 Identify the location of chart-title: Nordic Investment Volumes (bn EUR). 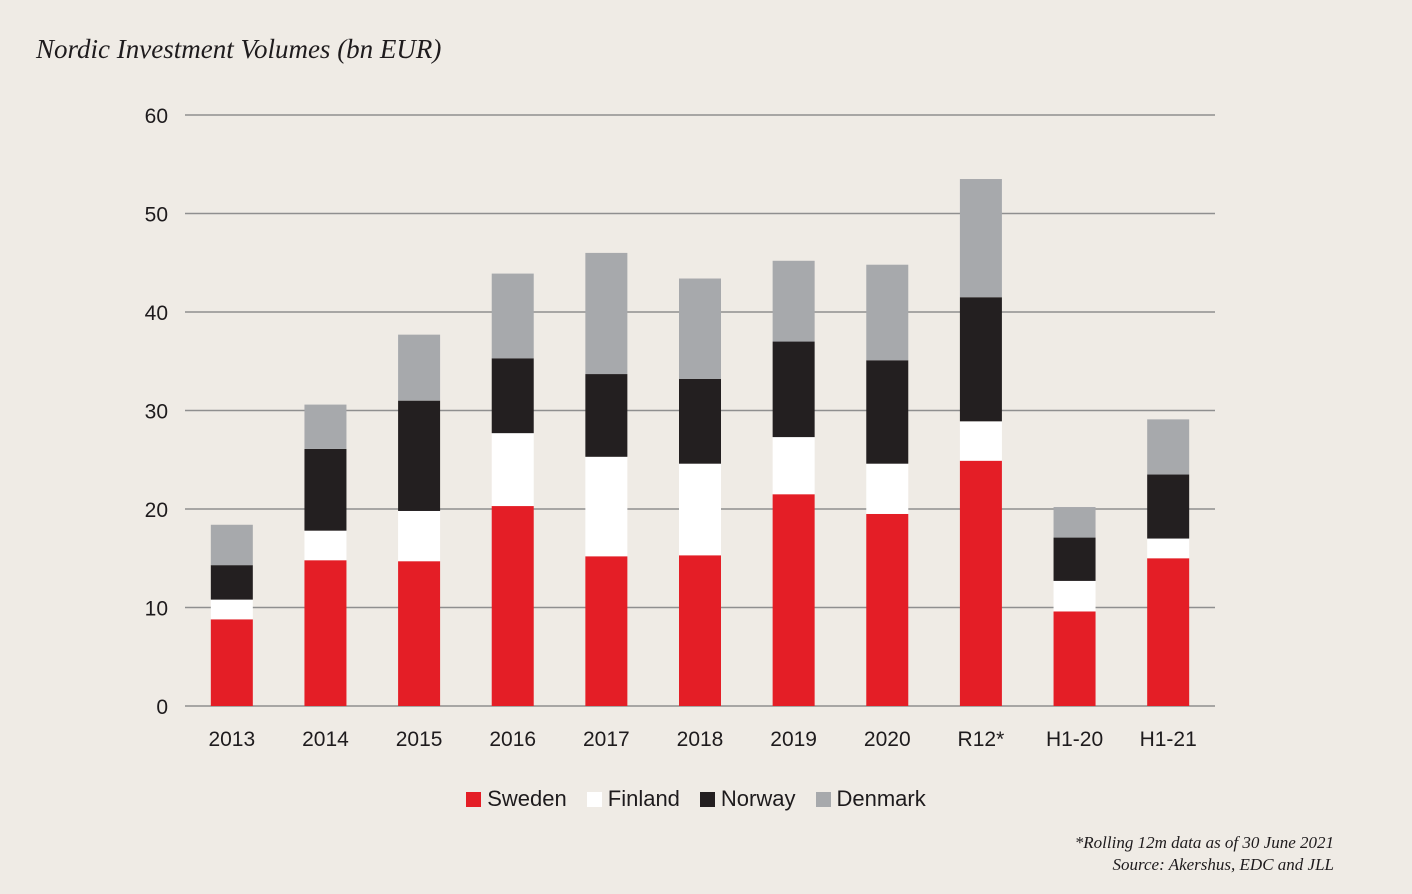
(239, 49).